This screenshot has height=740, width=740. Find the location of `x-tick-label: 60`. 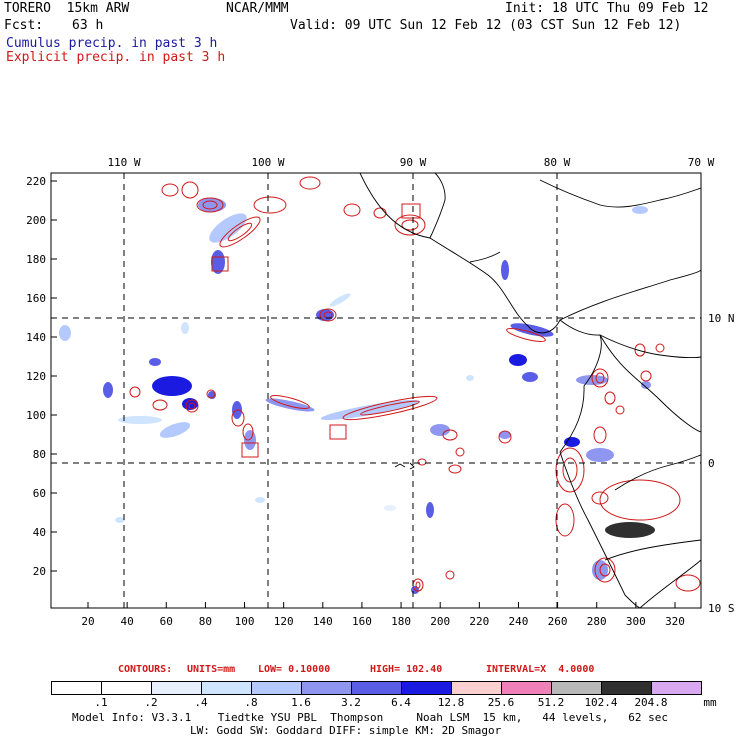

x-tick-label: 60 is located at coordinates (166, 621).